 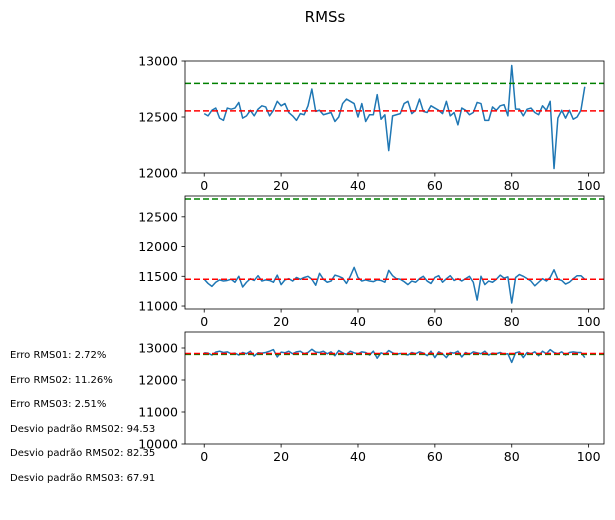 I want to click on annotation-desvio-rms02-a: Desvio padrão RMS02: 94.53, so click(x=83, y=429).